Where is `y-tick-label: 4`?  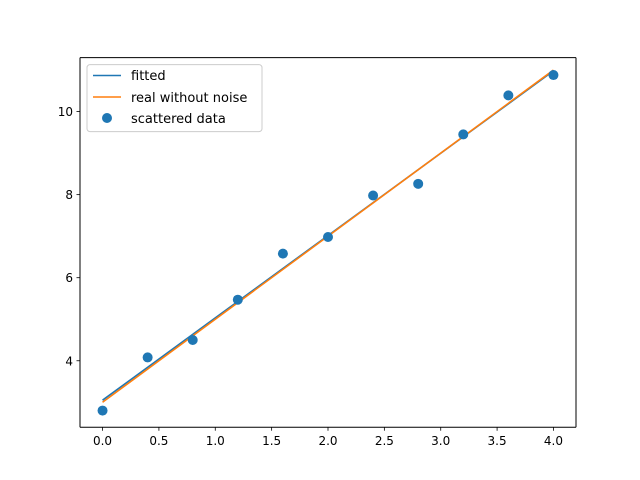 y-tick-label: 4 is located at coordinates (69, 361).